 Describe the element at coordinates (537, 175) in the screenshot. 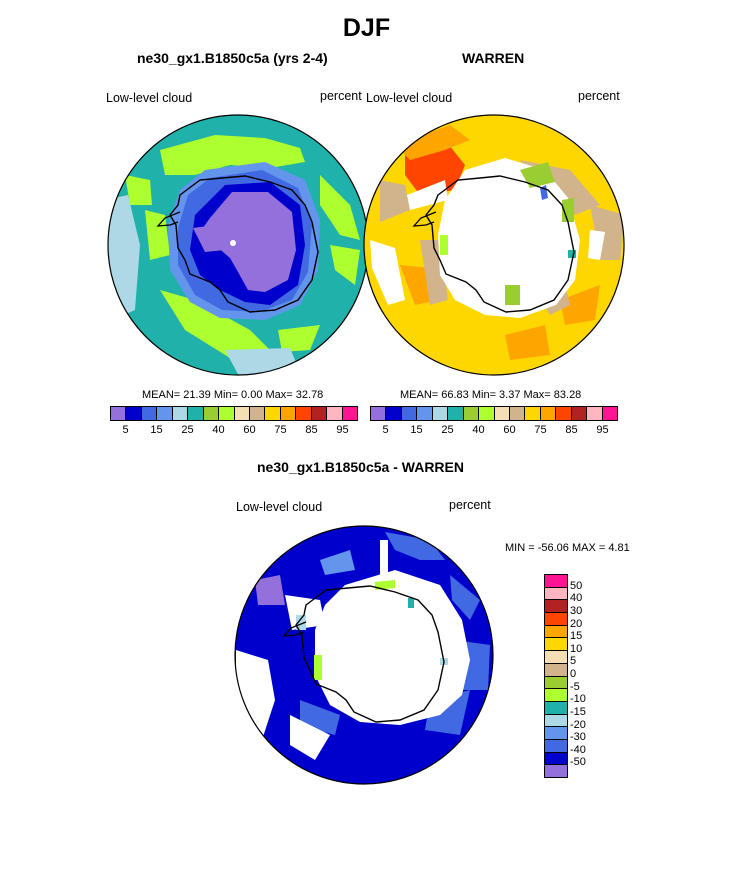

I see `p2-green-ne` at that location.